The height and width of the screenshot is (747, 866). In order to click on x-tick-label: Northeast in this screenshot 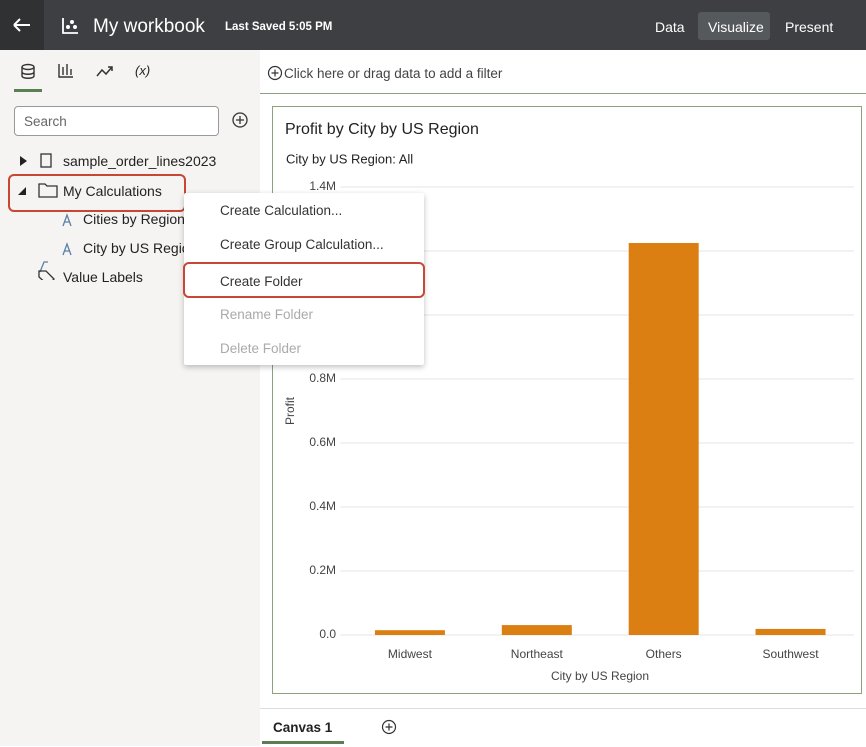, I will do `click(537, 654)`.